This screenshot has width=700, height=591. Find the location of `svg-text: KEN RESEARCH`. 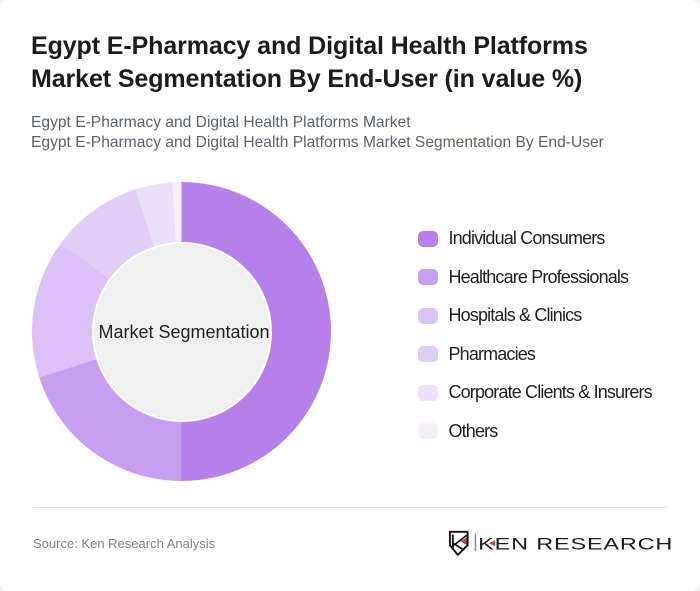

svg-text: KEN RESEARCH is located at coordinates (575, 543).